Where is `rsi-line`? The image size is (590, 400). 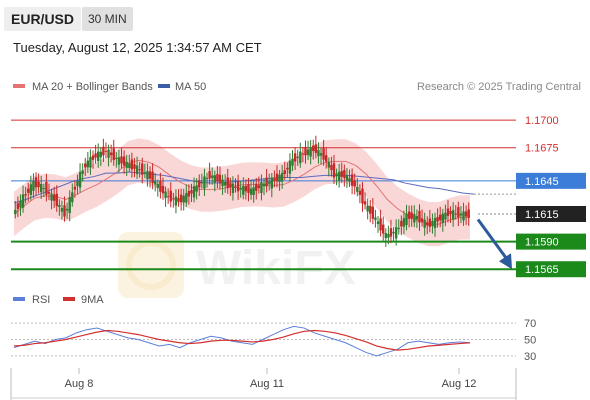 rsi-line is located at coordinates (242, 341).